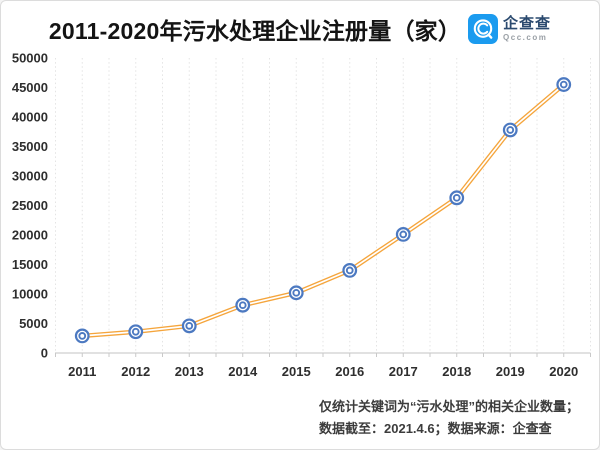 This screenshot has width=600, height=450. Describe the element at coordinates (255, 31) in the screenshot. I see `chart-title: 2011-2020年污水处理企业注册量（家）` at that location.